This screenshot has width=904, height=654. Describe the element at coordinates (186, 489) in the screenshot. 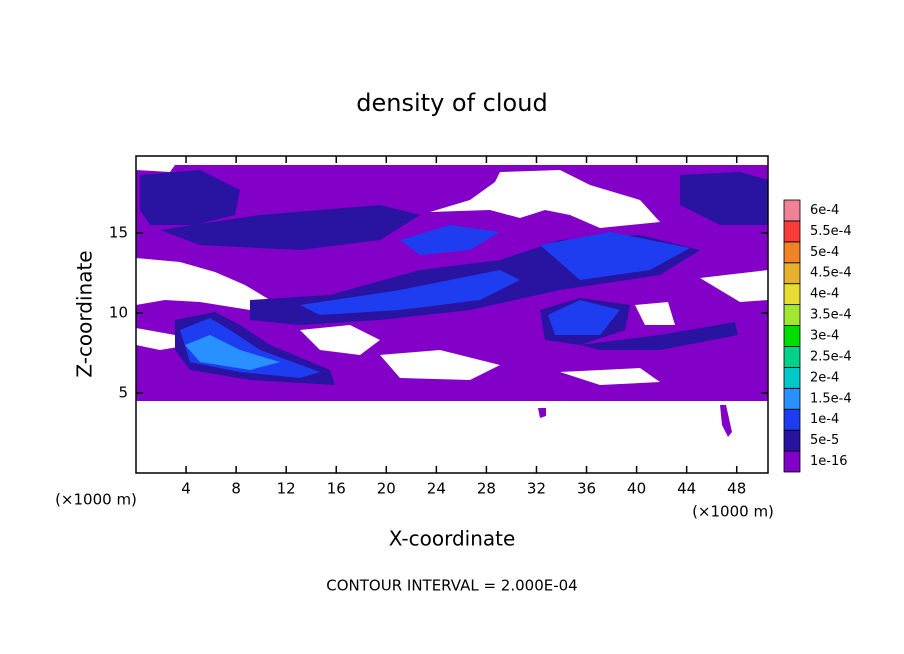

I see `x-tick-label: 4` at that location.